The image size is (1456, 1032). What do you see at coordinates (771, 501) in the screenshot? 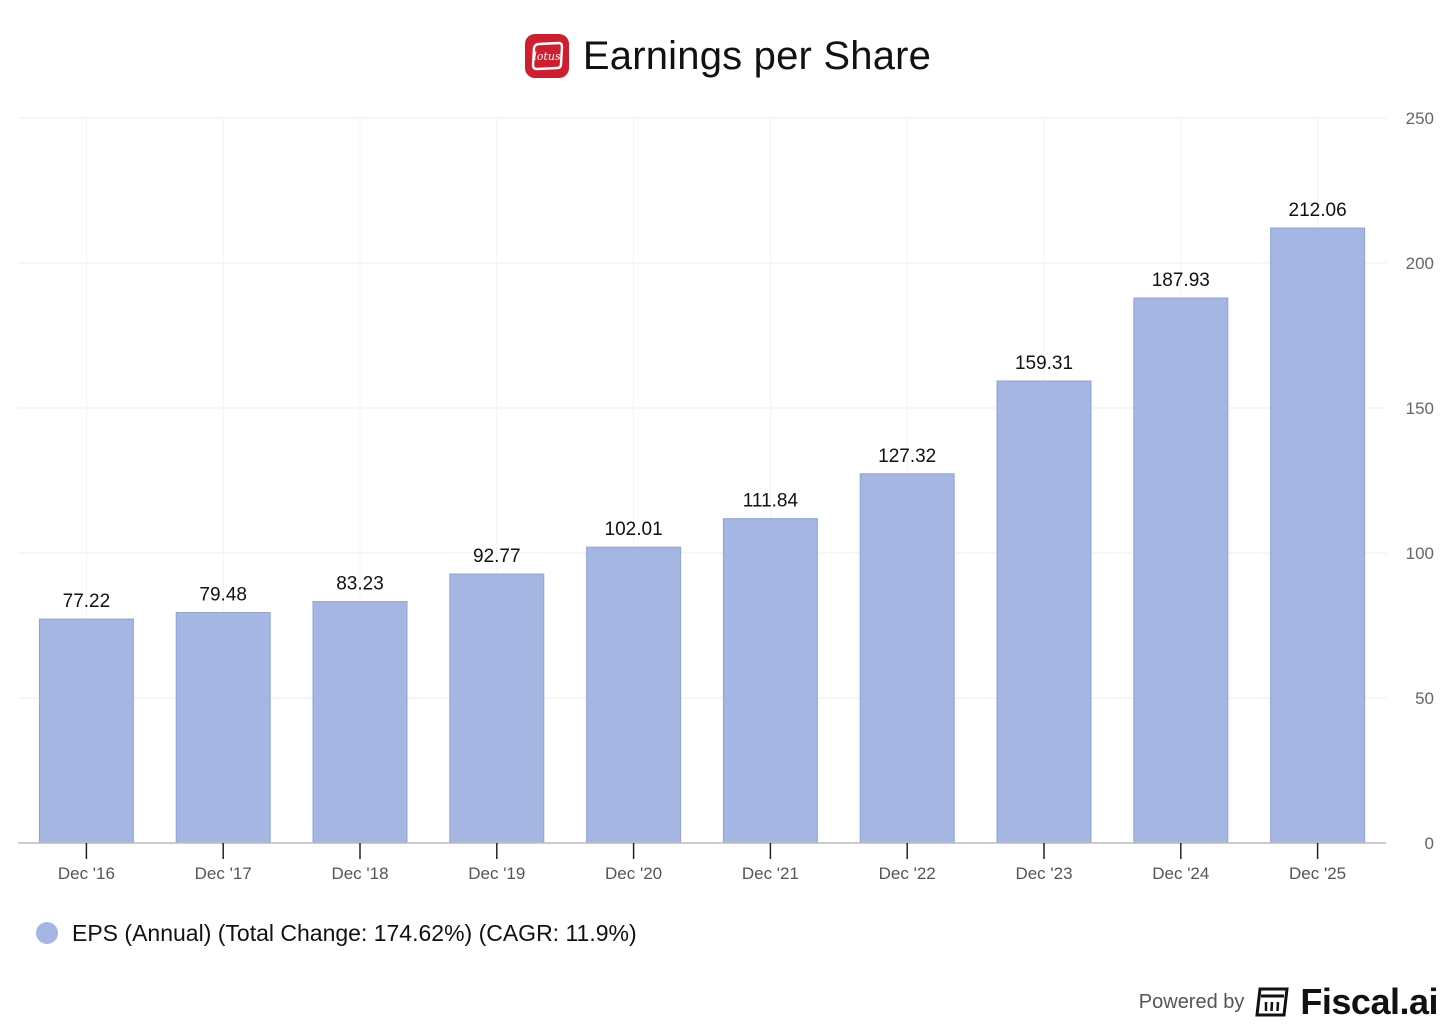
I see `bar-value-label: 111.84` at bounding box center [771, 501].